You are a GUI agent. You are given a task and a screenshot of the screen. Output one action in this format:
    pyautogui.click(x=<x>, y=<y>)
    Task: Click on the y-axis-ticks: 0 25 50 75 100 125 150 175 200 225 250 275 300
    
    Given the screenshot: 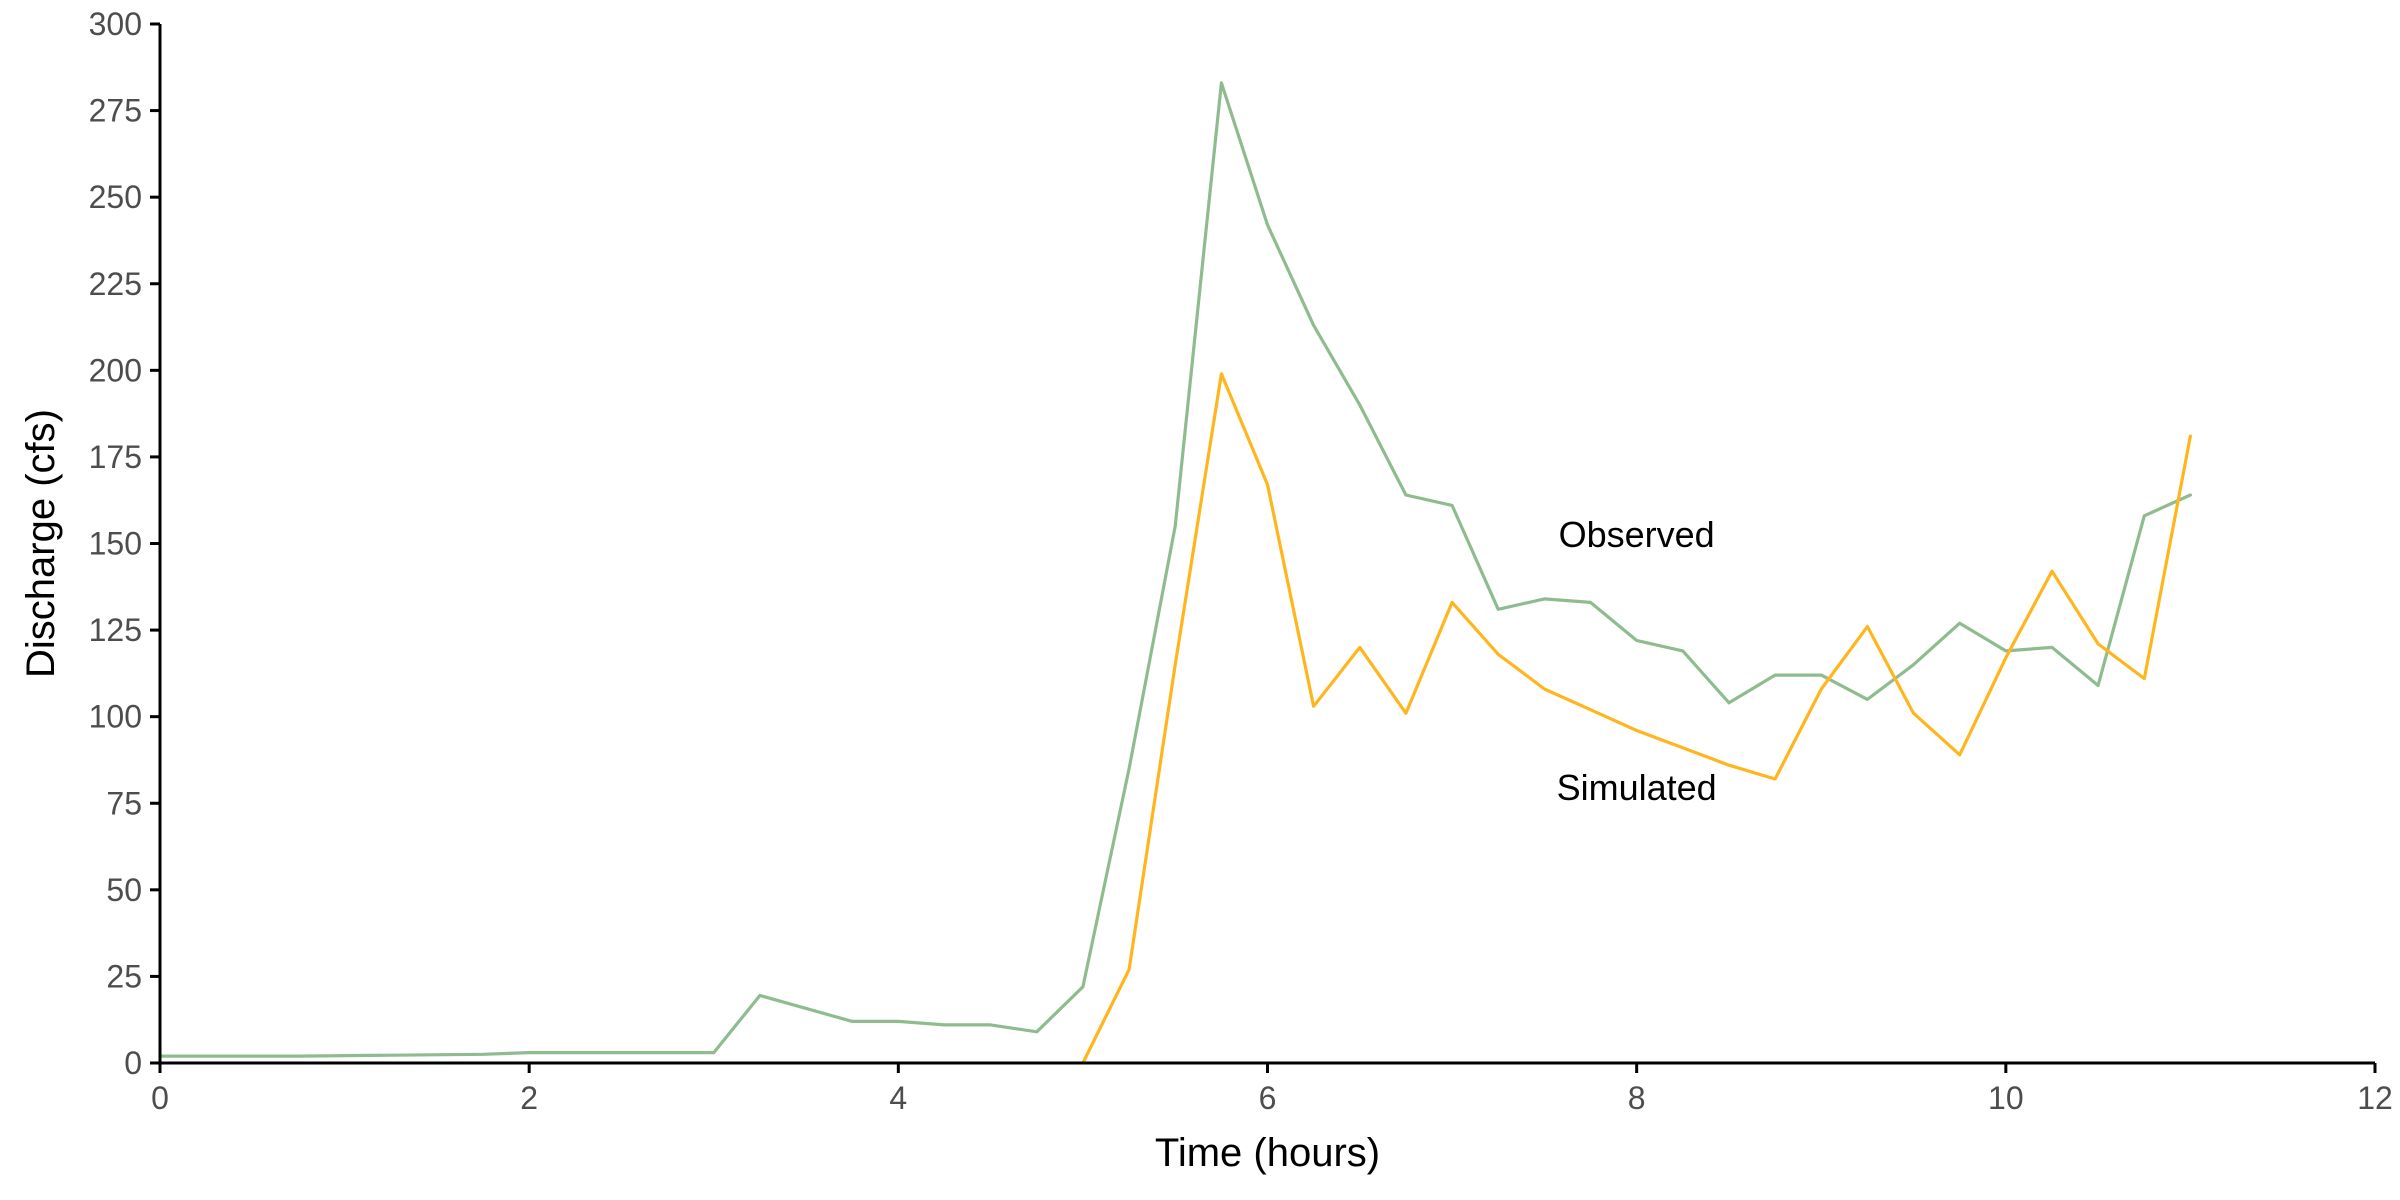 What is the action you would take?
    pyautogui.click(x=124, y=543)
    